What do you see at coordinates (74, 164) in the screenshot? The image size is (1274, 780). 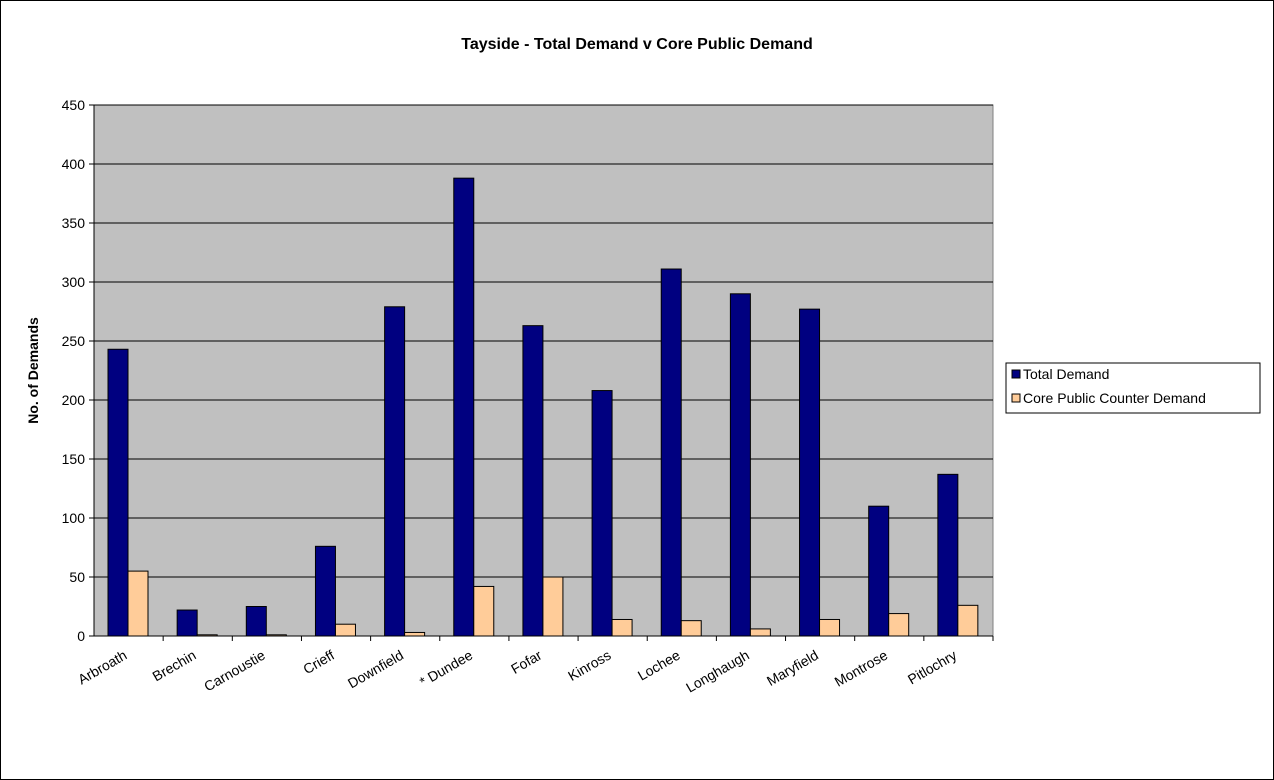 I see `y-tick-label: 400` at bounding box center [74, 164].